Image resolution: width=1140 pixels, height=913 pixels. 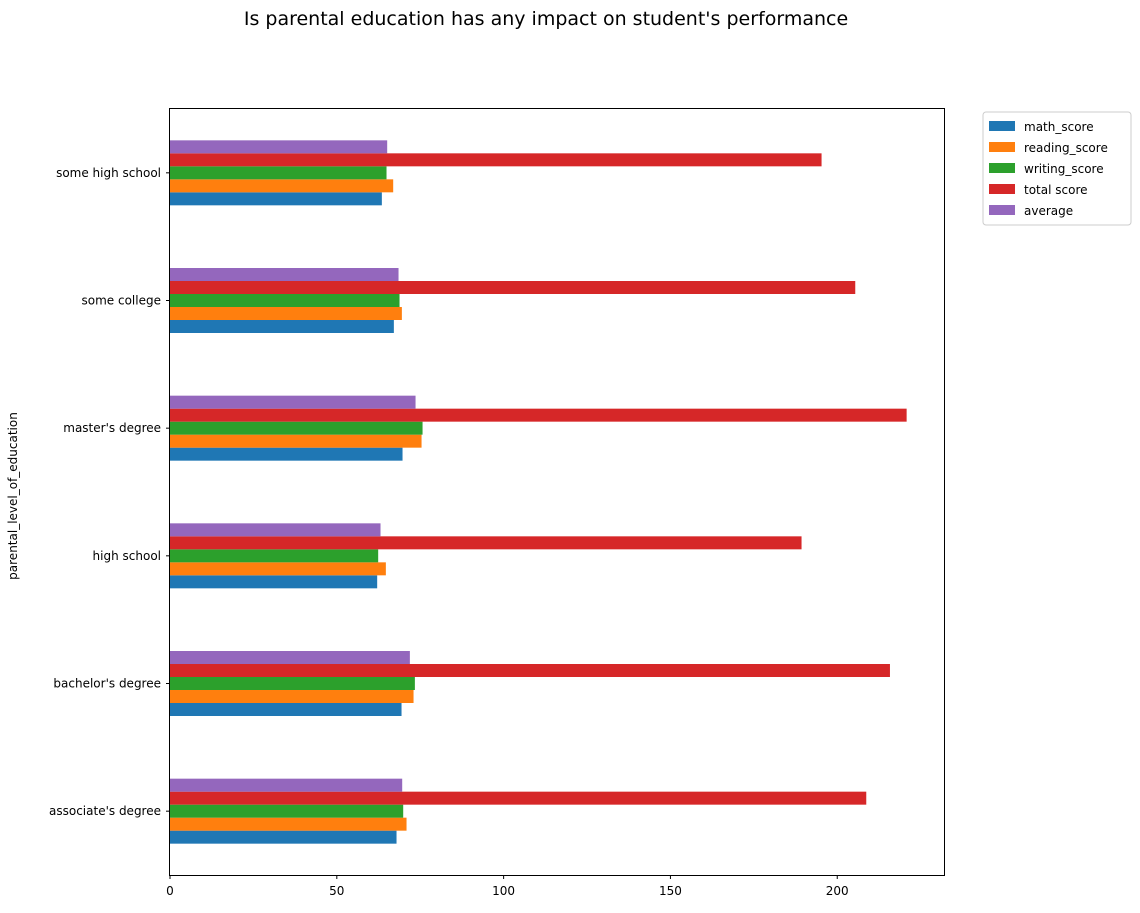 I want to click on legend-label: math_score, so click(x=1059, y=127).